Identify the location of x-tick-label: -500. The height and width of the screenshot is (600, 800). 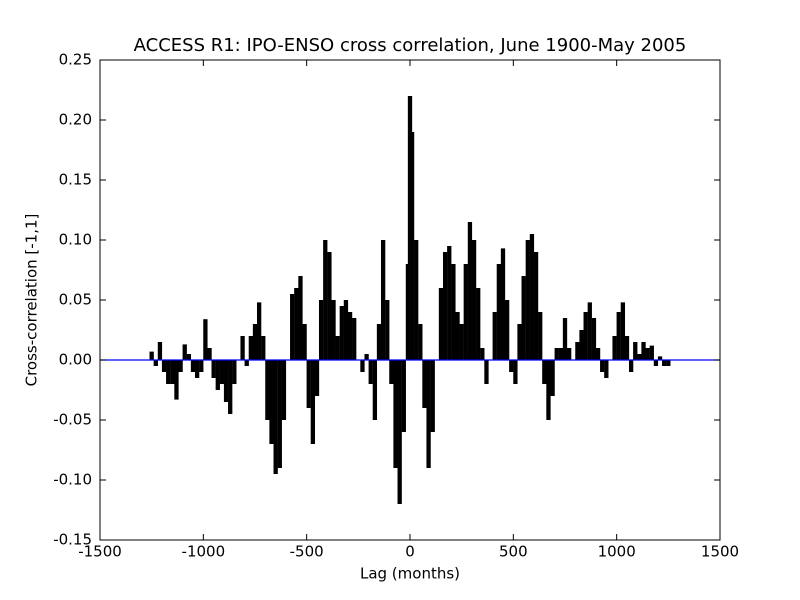
(307, 552).